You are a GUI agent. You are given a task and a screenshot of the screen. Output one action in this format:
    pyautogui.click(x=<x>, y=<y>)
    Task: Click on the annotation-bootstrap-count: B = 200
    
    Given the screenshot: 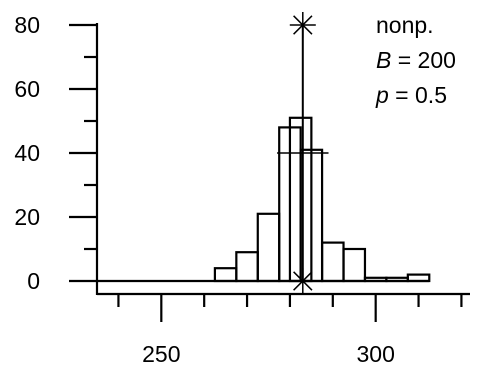 What is the action you would take?
    pyautogui.click(x=416, y=60)
    